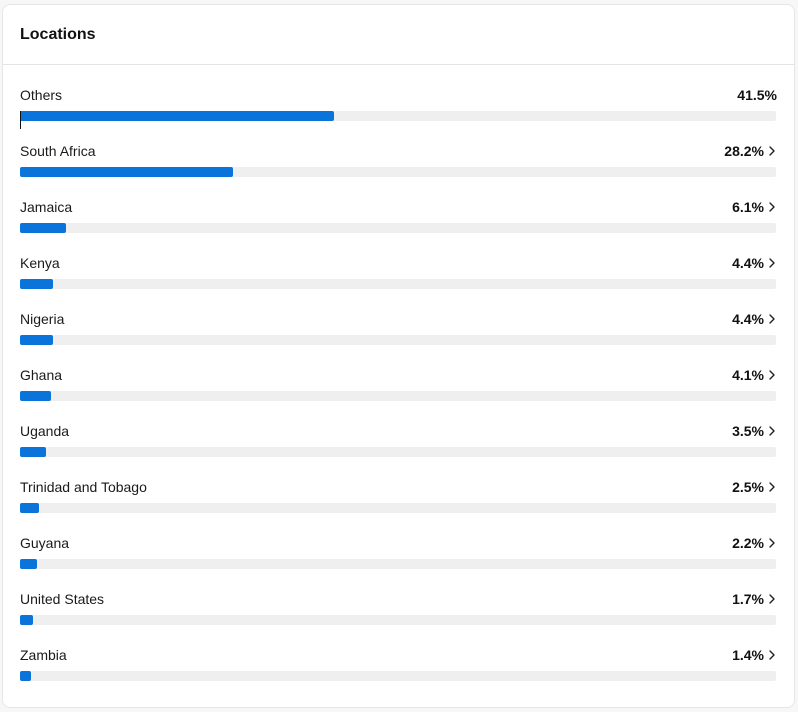 The height and width of the screenshot is (712, 798). What do you see at coordinates (43, 655) in the screenshot?
I see `location-label: Zambia` at bounding box center [43, 655].